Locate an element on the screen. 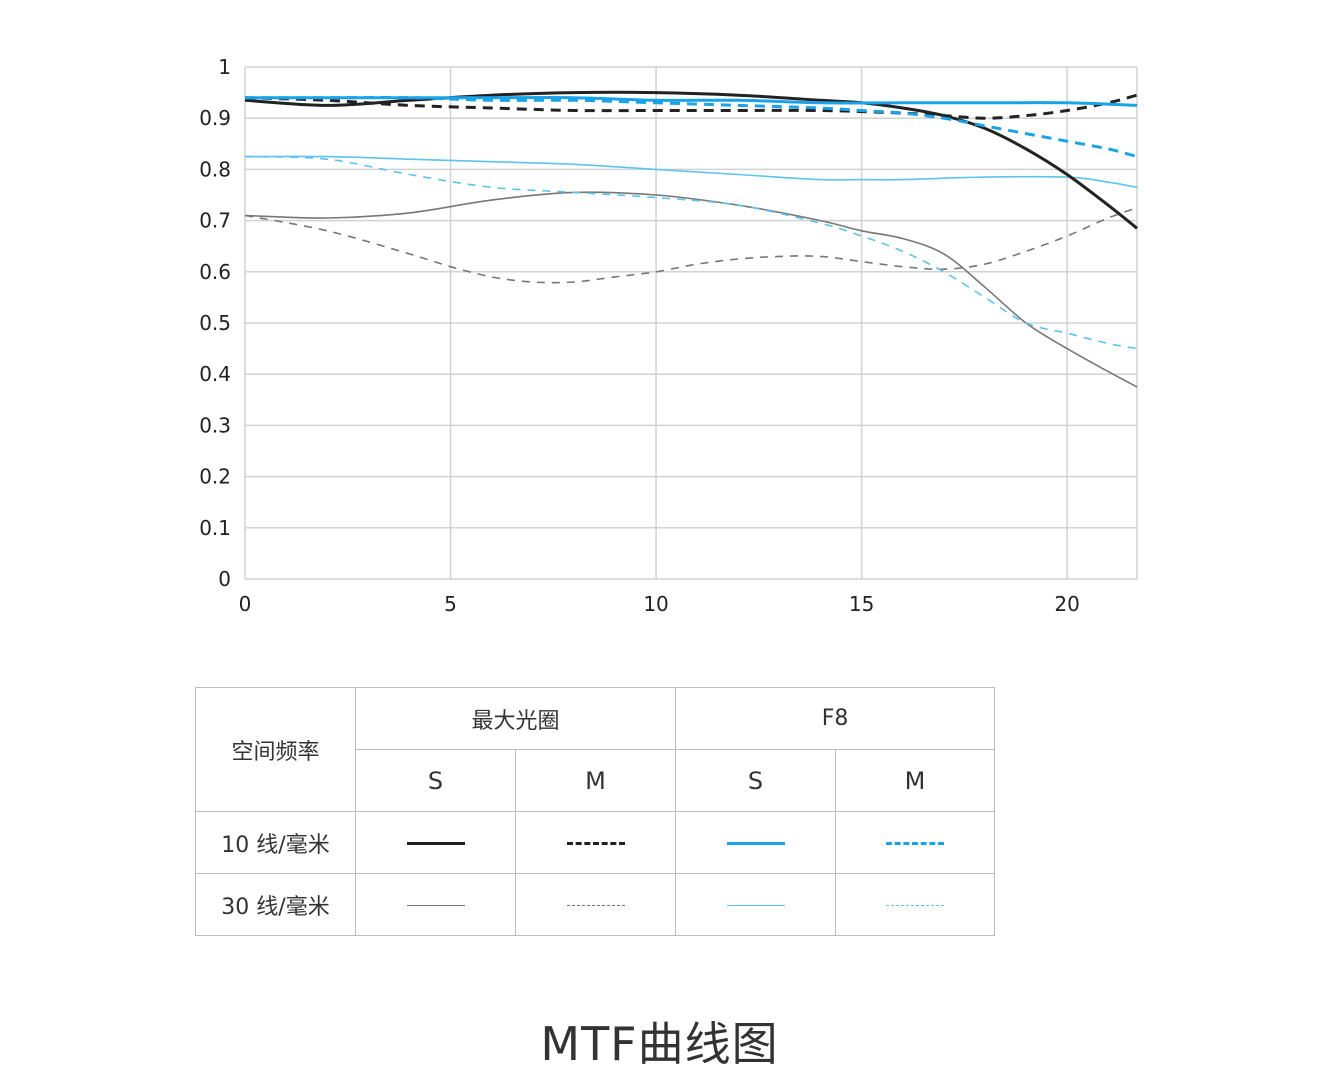  y-tick-label: 0.9 is located at coordinates (215, 118).